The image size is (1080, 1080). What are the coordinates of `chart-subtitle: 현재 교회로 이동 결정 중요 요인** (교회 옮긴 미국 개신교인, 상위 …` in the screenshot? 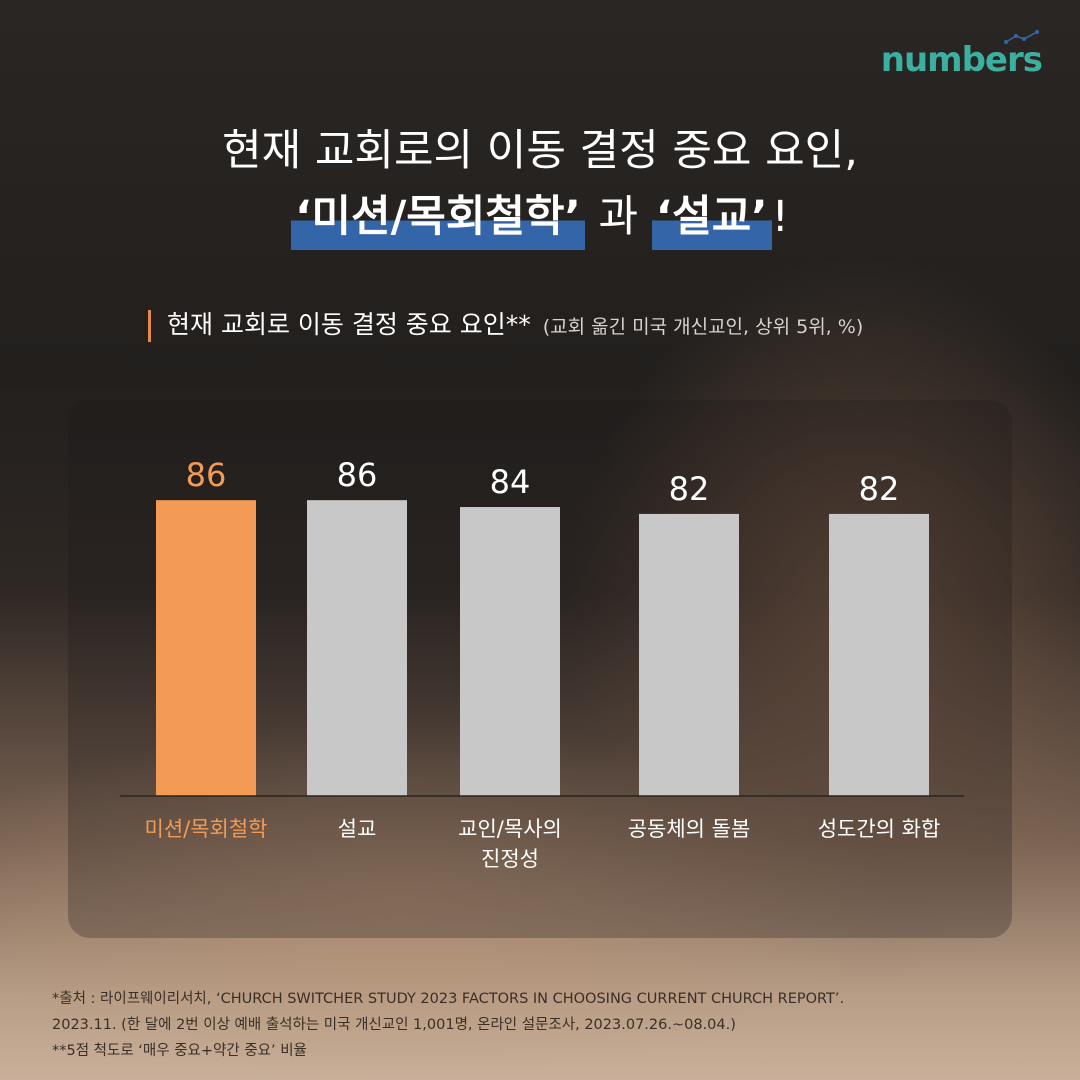 It's located at (505, 326).